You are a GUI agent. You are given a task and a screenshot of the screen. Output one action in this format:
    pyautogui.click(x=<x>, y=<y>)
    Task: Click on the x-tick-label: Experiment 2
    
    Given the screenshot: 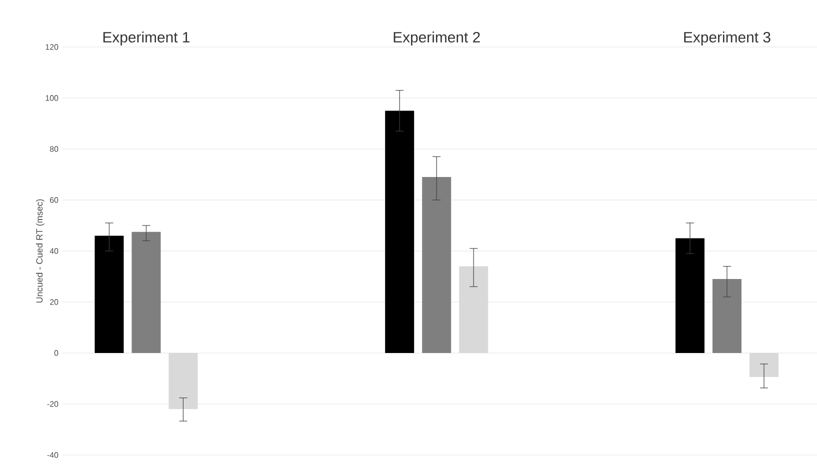 What is the action you would take?
    pyautogui.click(x=437, y=39)
    